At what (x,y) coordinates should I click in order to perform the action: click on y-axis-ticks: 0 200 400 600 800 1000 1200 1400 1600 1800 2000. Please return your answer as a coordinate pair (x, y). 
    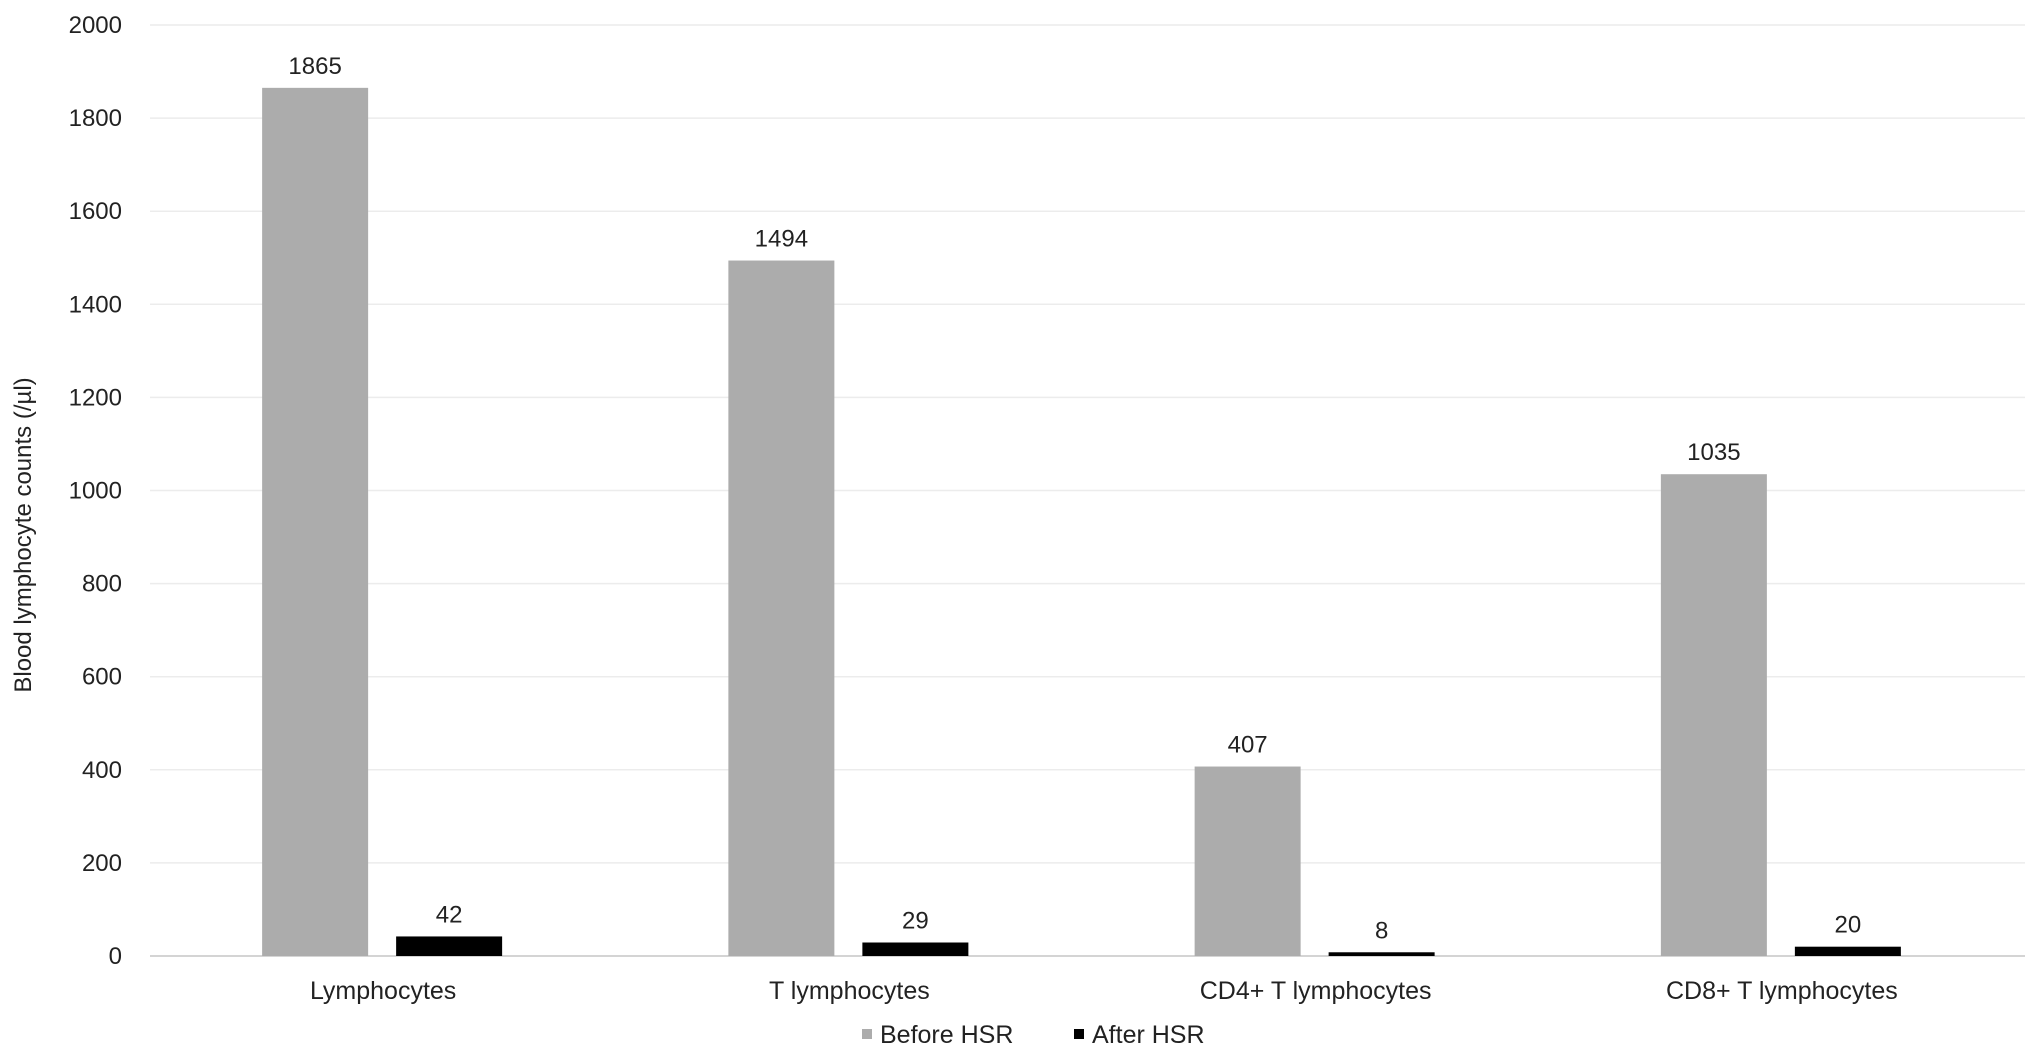
    Looking at the image, I should click on (95, 491).